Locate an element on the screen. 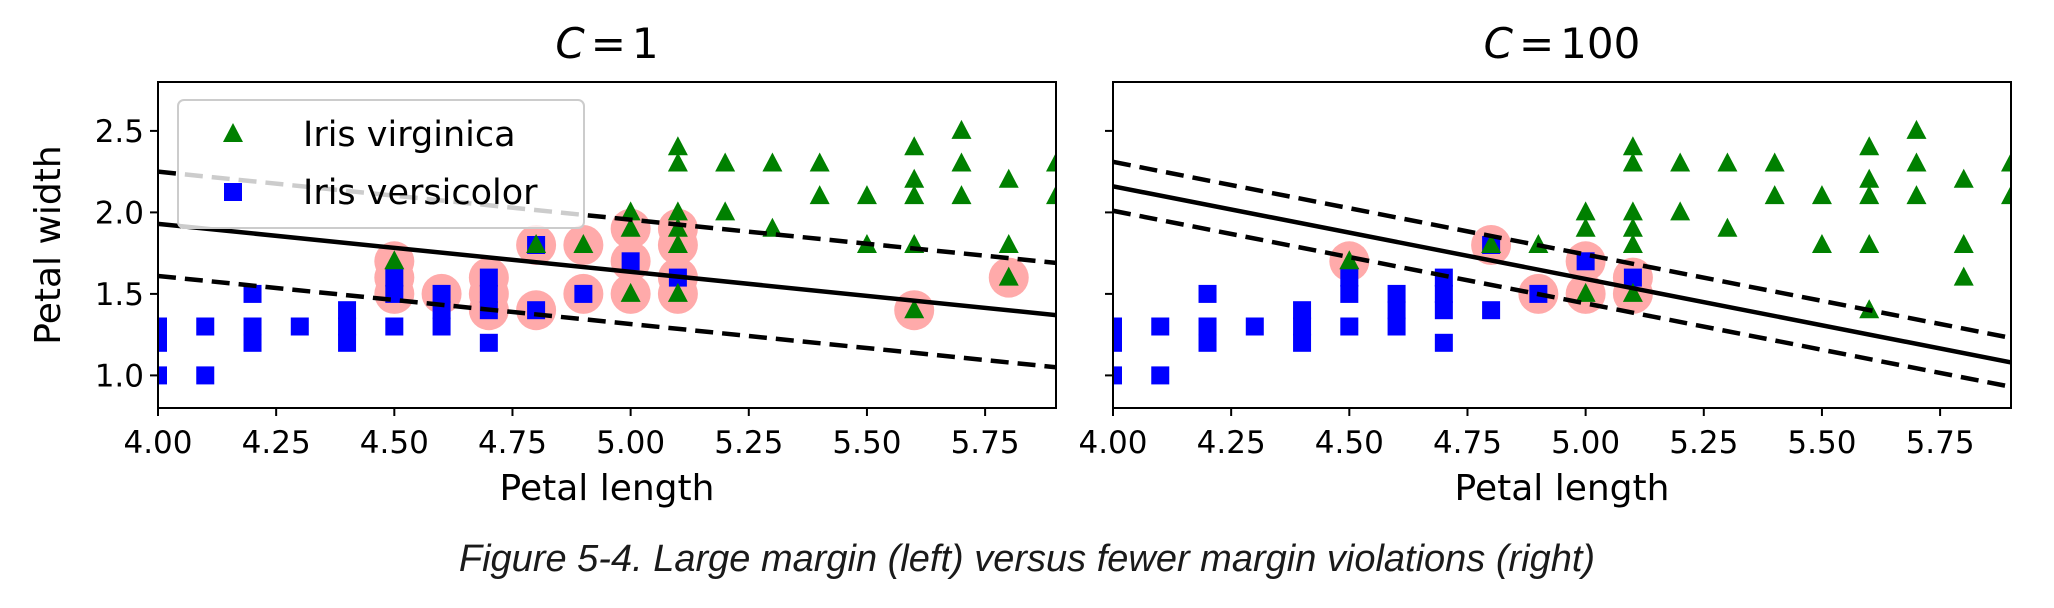 This screenshot has width=2054, height=608. margin-lower is located at coordinates (1562, 299).